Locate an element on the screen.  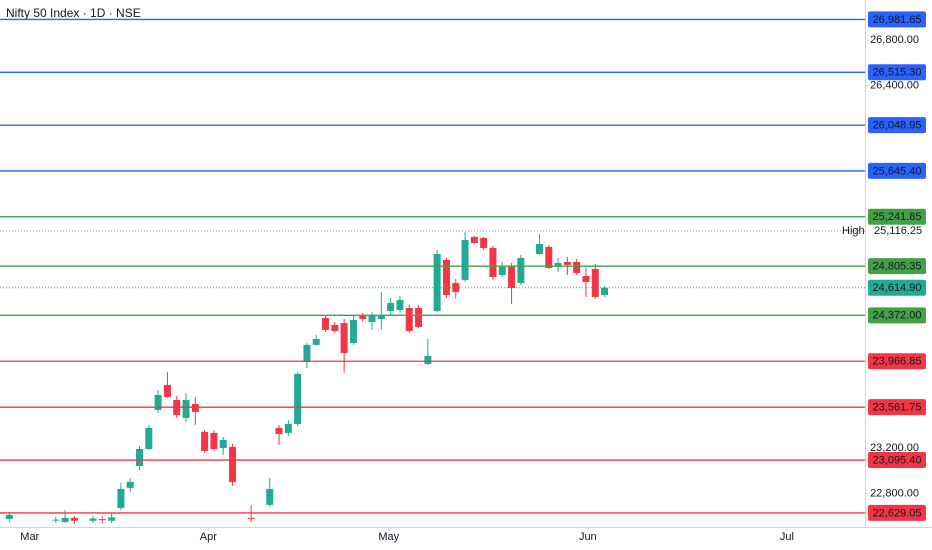
y-tick-label: 26,400.00 is located at coordinates (894, 85).